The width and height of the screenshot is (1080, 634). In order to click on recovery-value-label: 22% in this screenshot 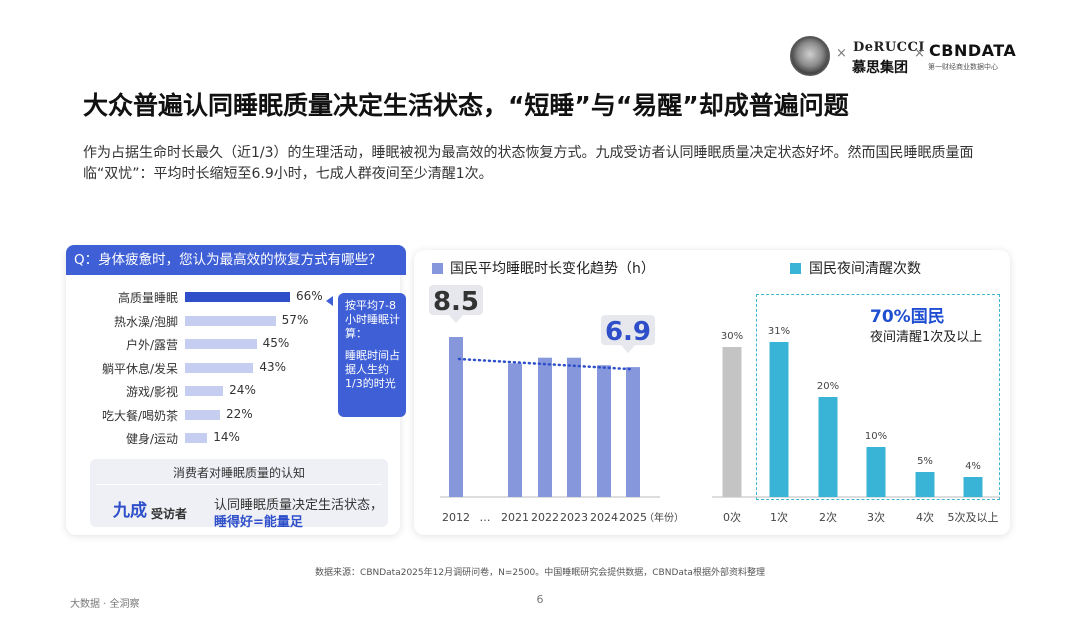, I will do `click(239, 413)`.